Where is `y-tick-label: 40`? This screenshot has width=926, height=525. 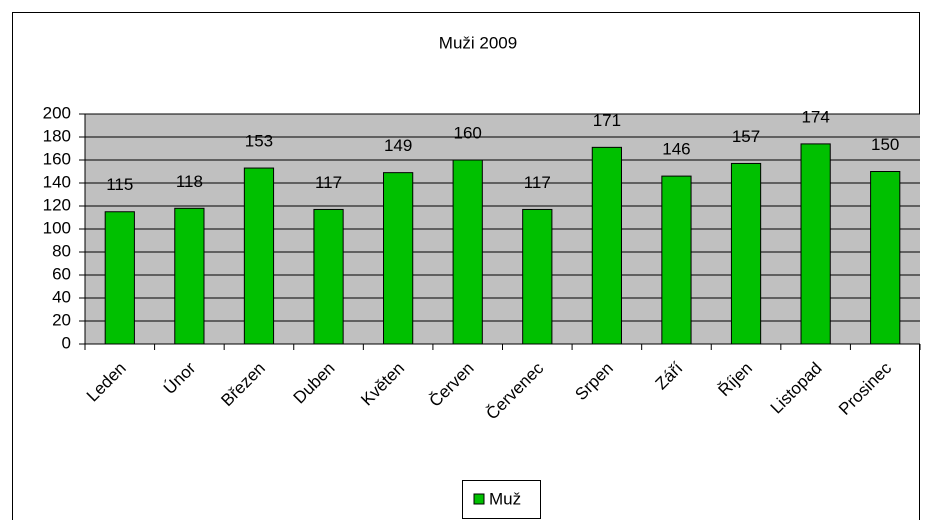 y-tick-label: 40 is located at coordinates (61, 296).